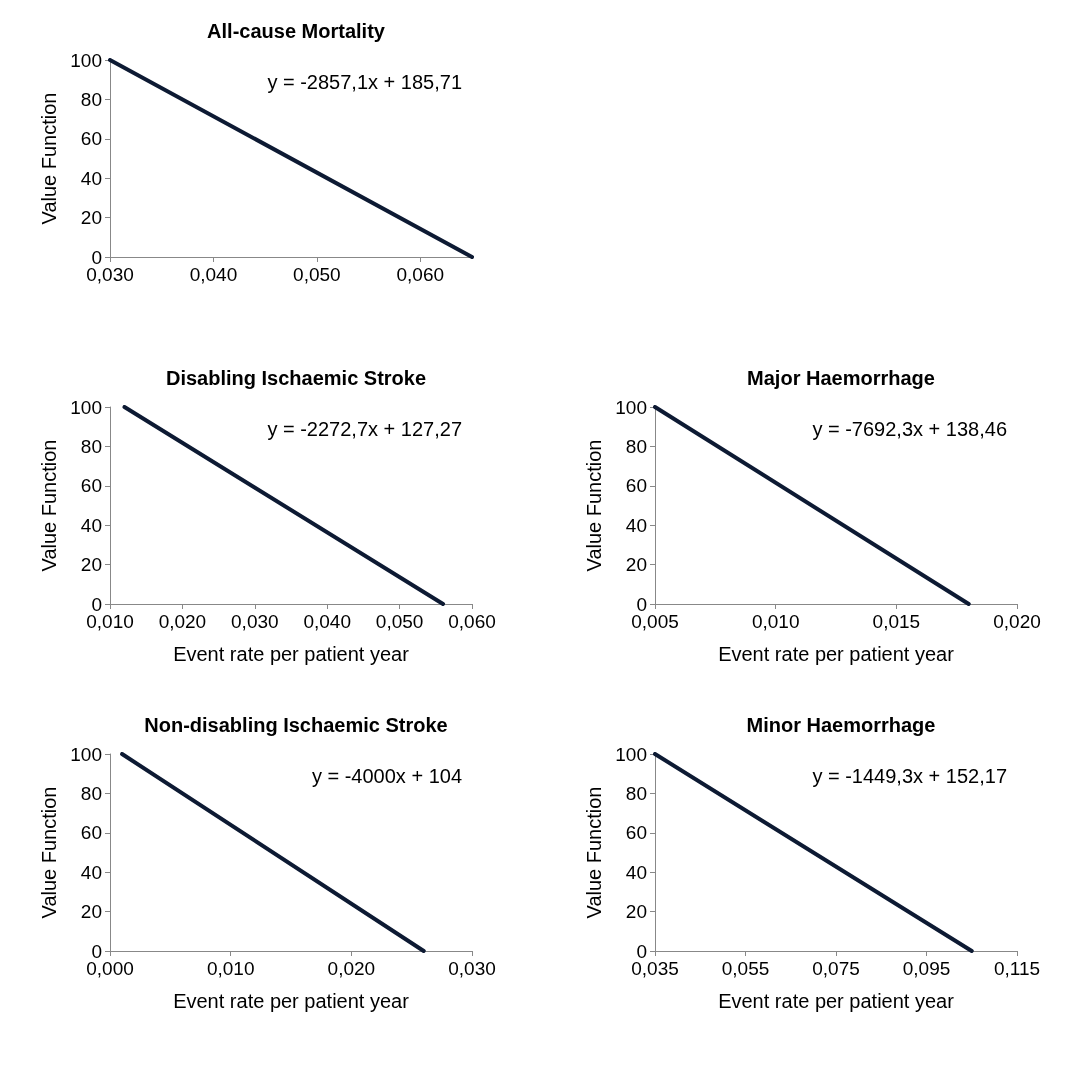 This screenshot has width=1066, height=1084. I want to click on x-tick-label: 0,115, so click(1017, 968).